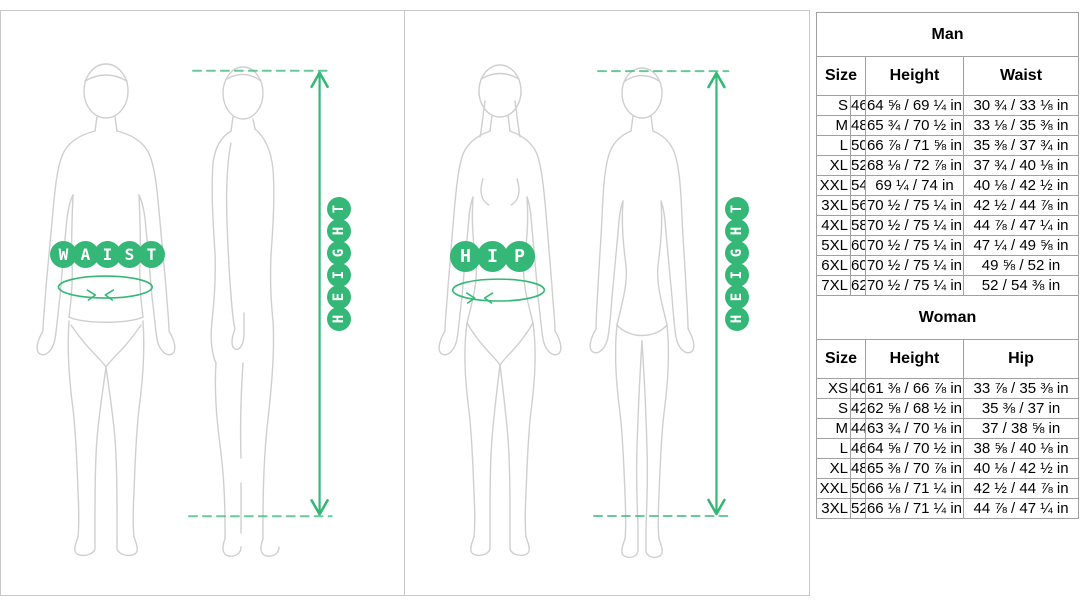 Image resolution: width=1085 pixels, height=606 pixels. I want to click on man-side-figure, so click(245, 311).